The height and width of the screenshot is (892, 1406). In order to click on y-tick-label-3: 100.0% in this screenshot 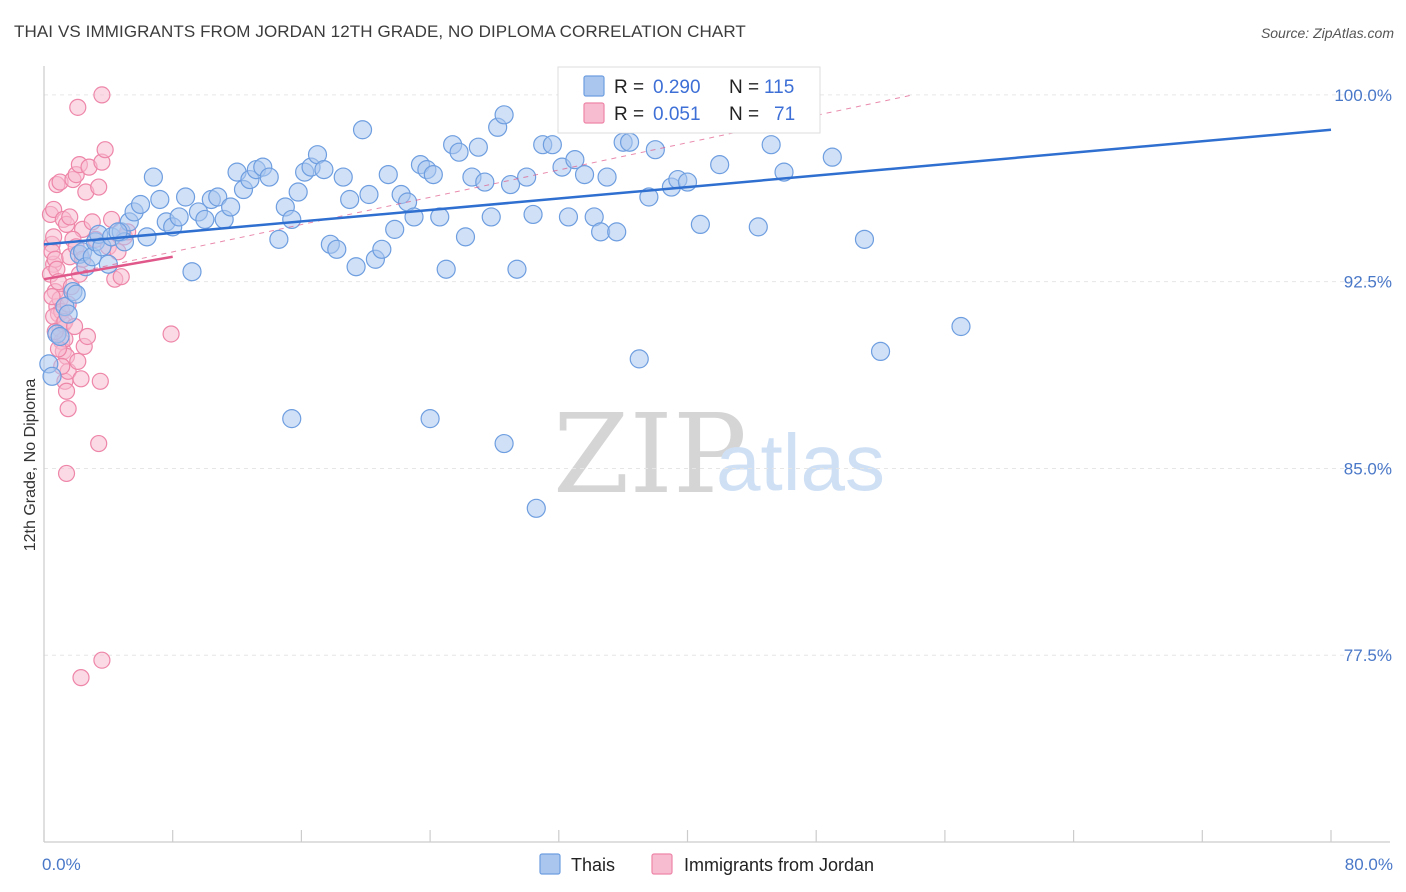, I will do `click(1363, 95)`.